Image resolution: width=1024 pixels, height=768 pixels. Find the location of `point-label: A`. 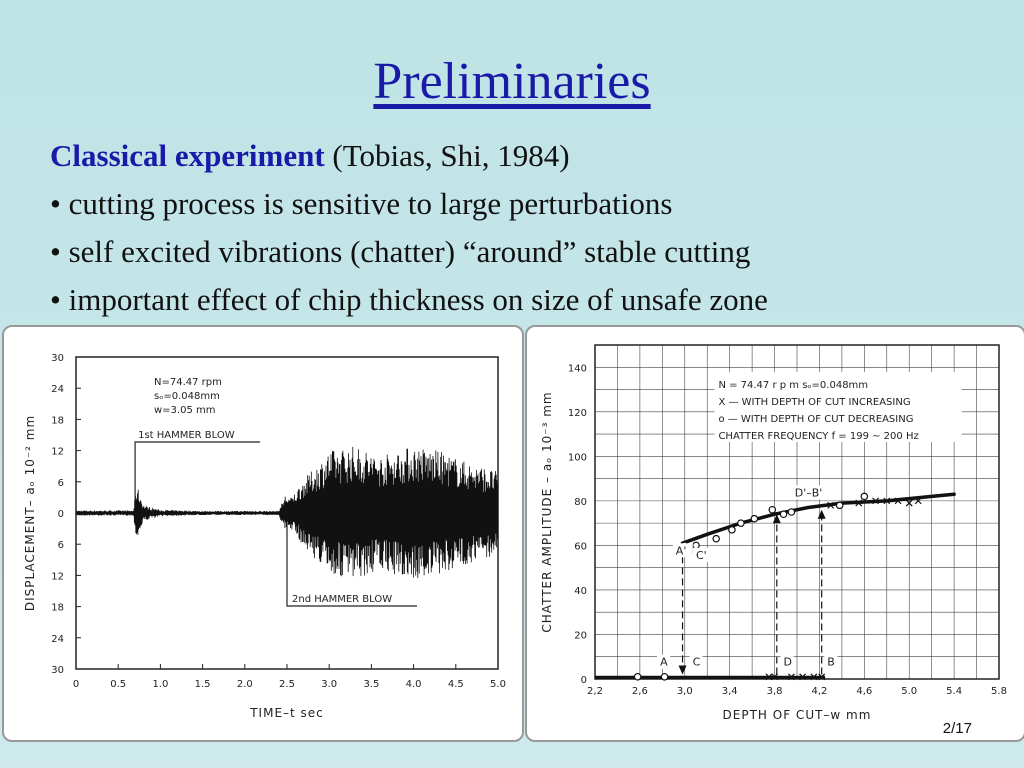

point-label: A is located at coordinates (664, 662).